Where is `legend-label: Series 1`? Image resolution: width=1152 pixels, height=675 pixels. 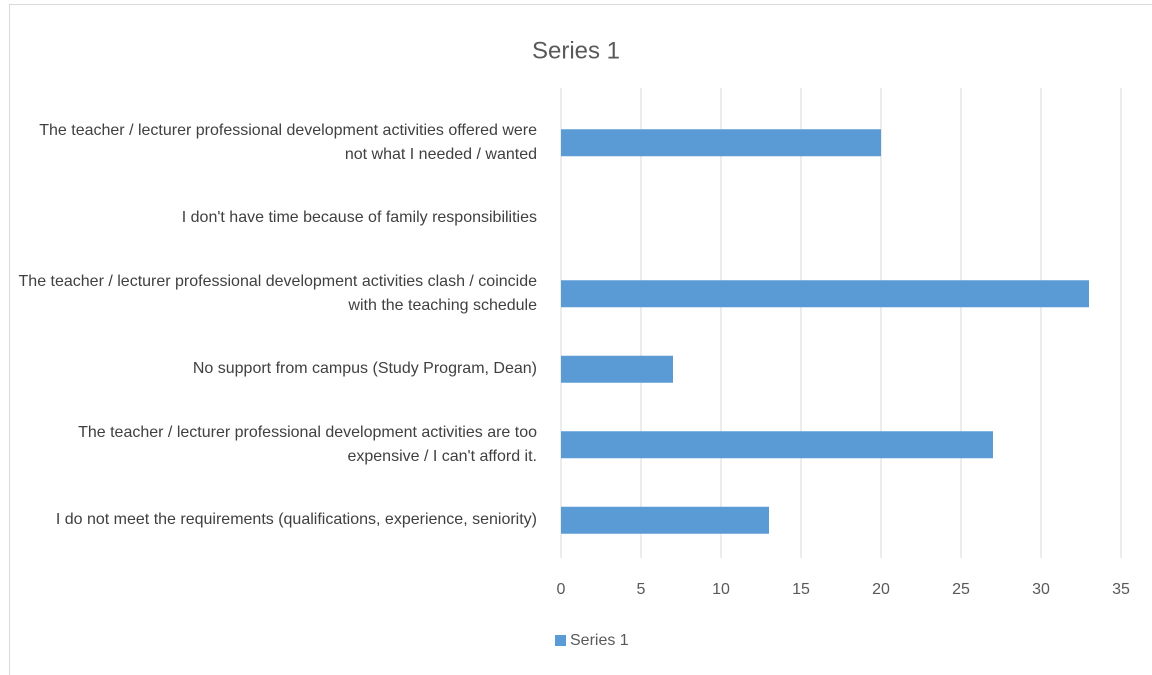
legend-label: Series 1 is located at coordinates (599, 640).